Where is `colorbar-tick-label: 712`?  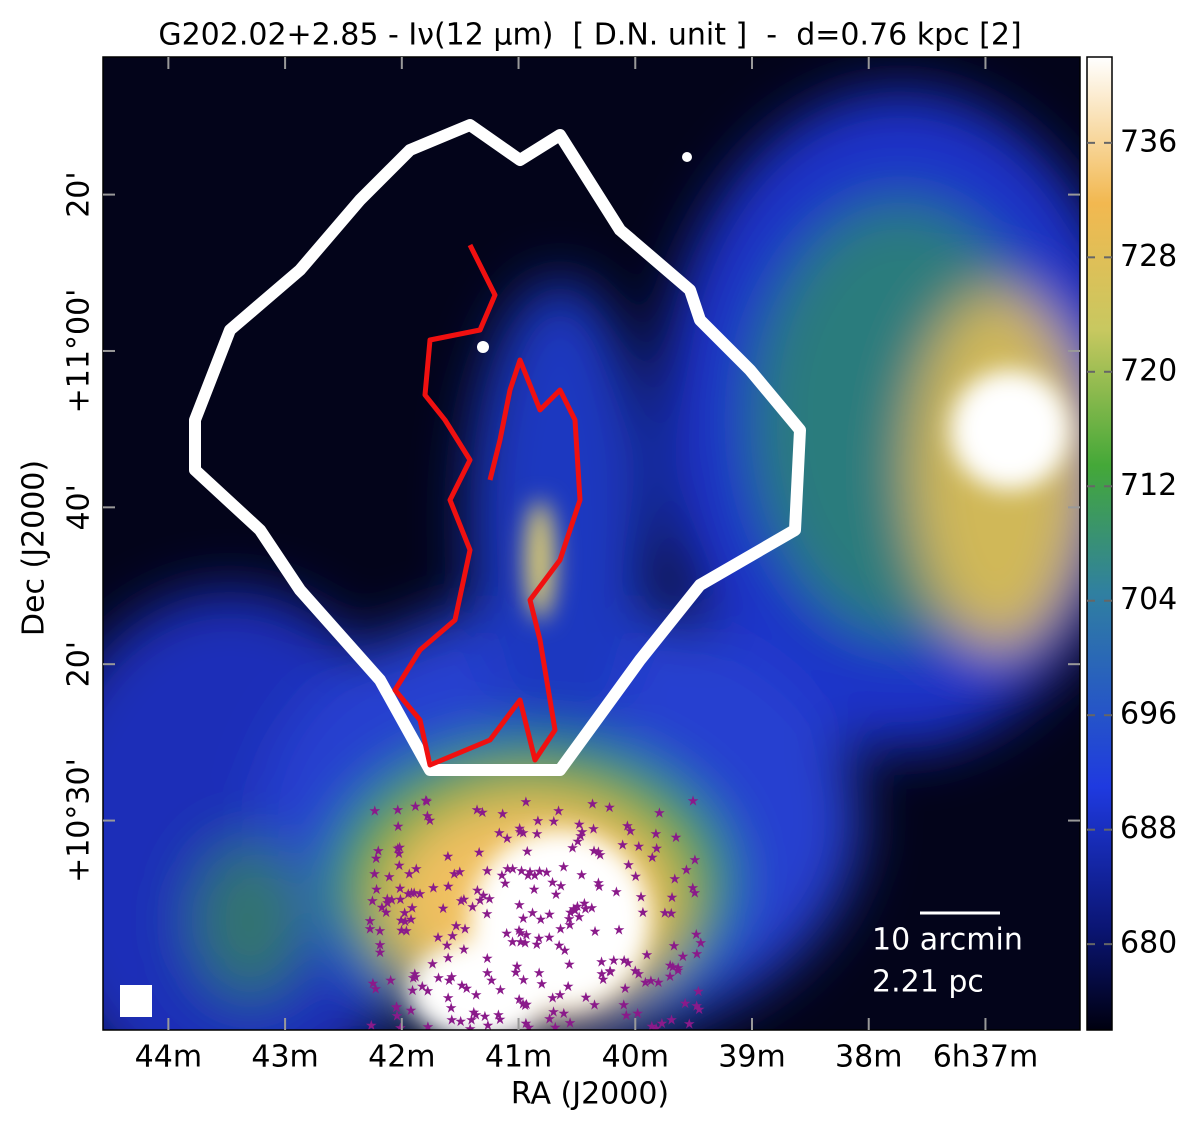
colorbar-tick-label: 712 is located at coordinates (1148, 485).